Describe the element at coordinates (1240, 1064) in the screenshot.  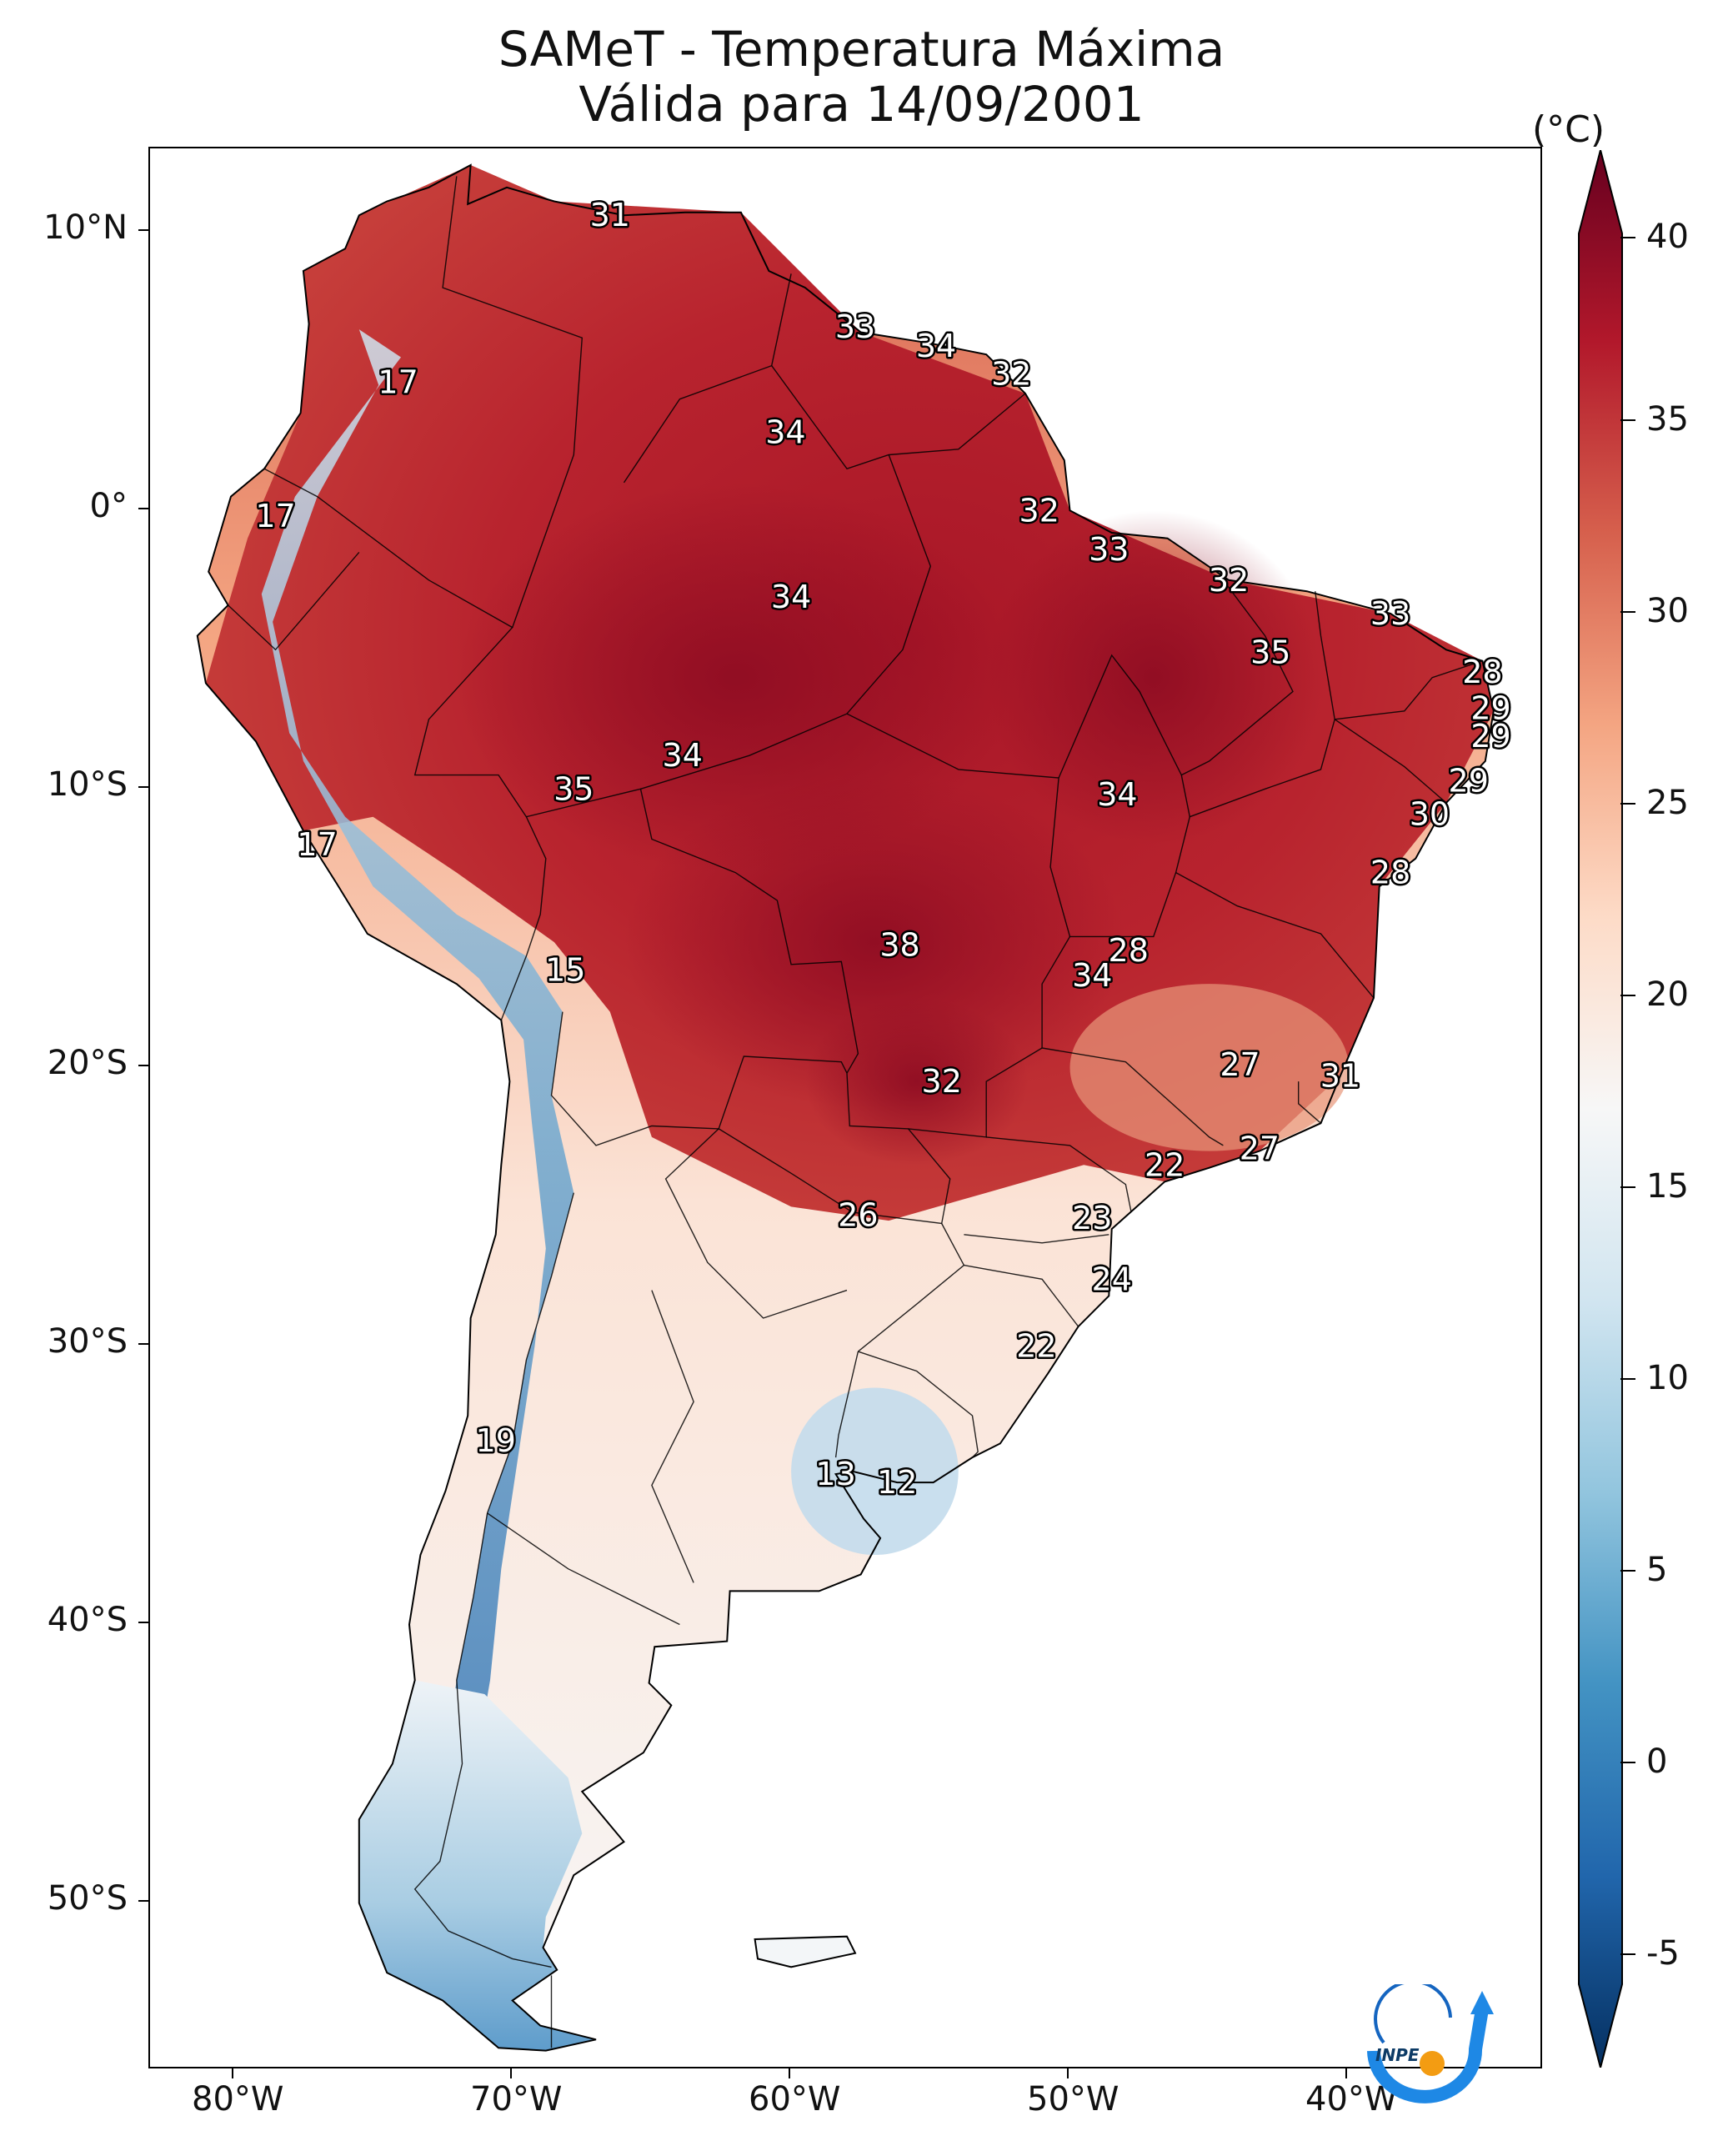
I see `city-temperature-label: 27` at that location.